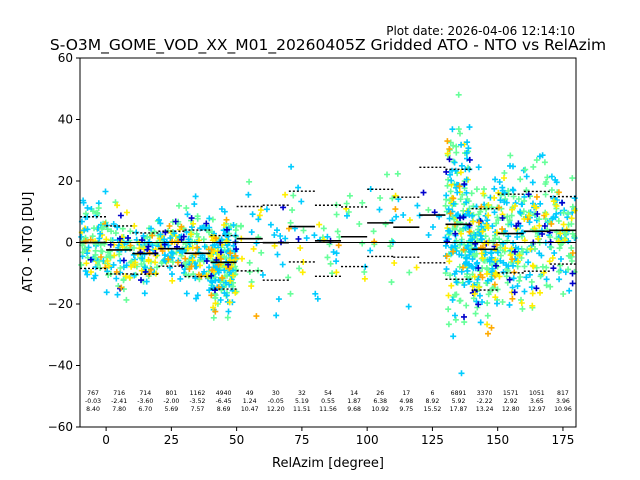 This screenshot has width=640, height=480. What do you see at coordinates (406, 409) in the screenshot?
I see `bin-std-label: 9.75` at bounding box center [406, 409].